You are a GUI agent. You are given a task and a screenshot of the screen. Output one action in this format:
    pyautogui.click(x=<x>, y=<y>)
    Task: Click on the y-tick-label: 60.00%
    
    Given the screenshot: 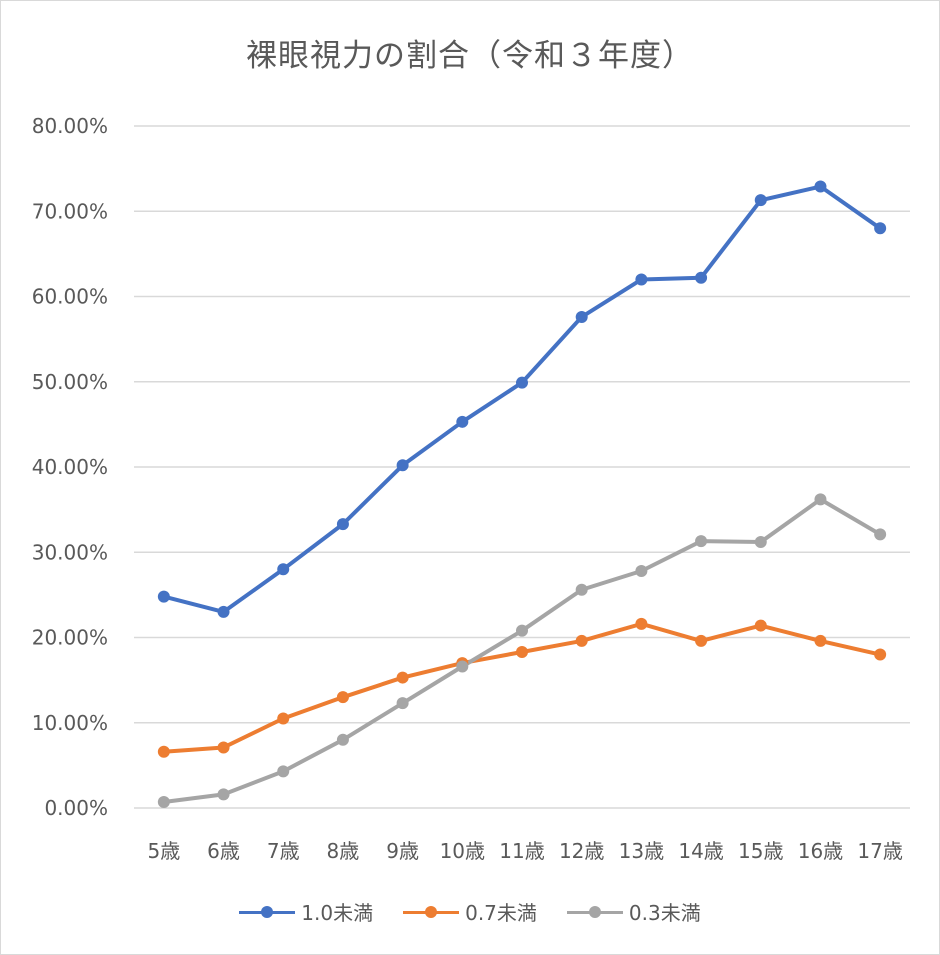 What is the action you would take?
    pyautogui.click(x=70, y=297)
    